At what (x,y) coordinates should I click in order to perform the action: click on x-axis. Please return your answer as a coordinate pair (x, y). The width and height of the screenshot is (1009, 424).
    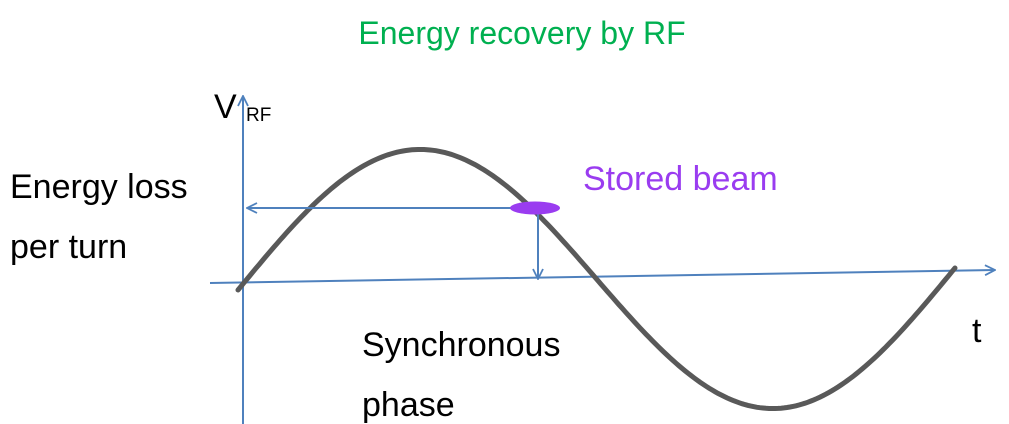
    Looking at the image, I should click on (602, 277).